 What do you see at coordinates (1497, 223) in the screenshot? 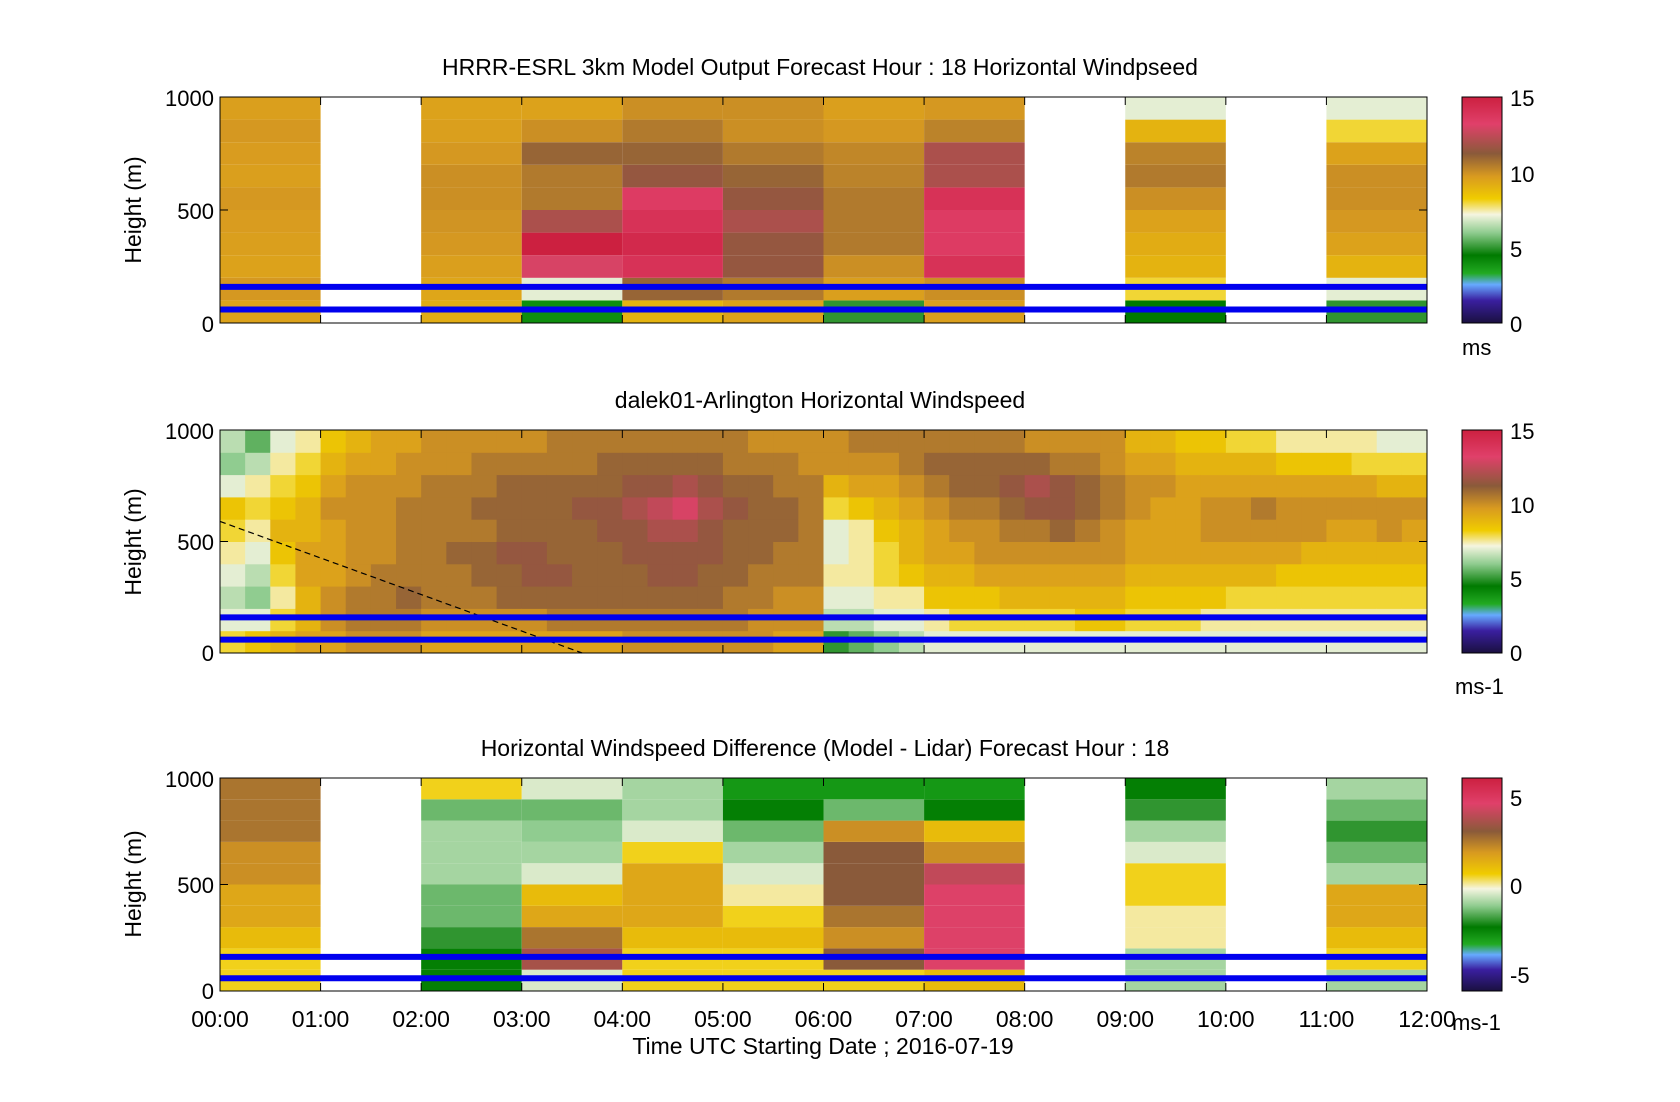
I see `panel-model-colorbar: 15 10 5 0 ms` at bounding box center [1497, 223].